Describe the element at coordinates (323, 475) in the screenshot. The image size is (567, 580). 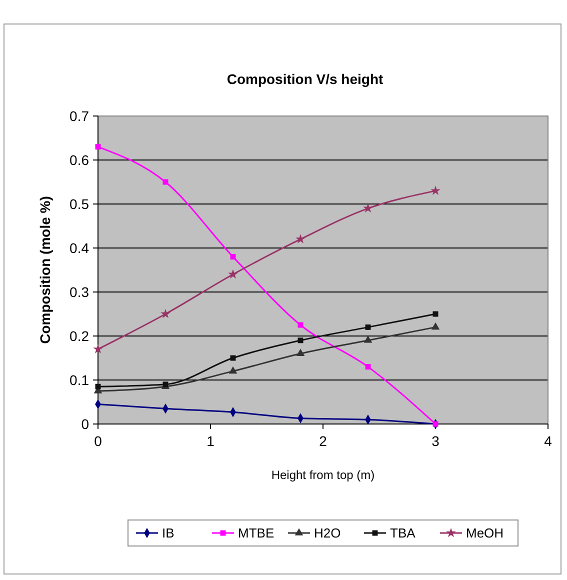
I see `x-axis-title: Height from top (m)` at that location.